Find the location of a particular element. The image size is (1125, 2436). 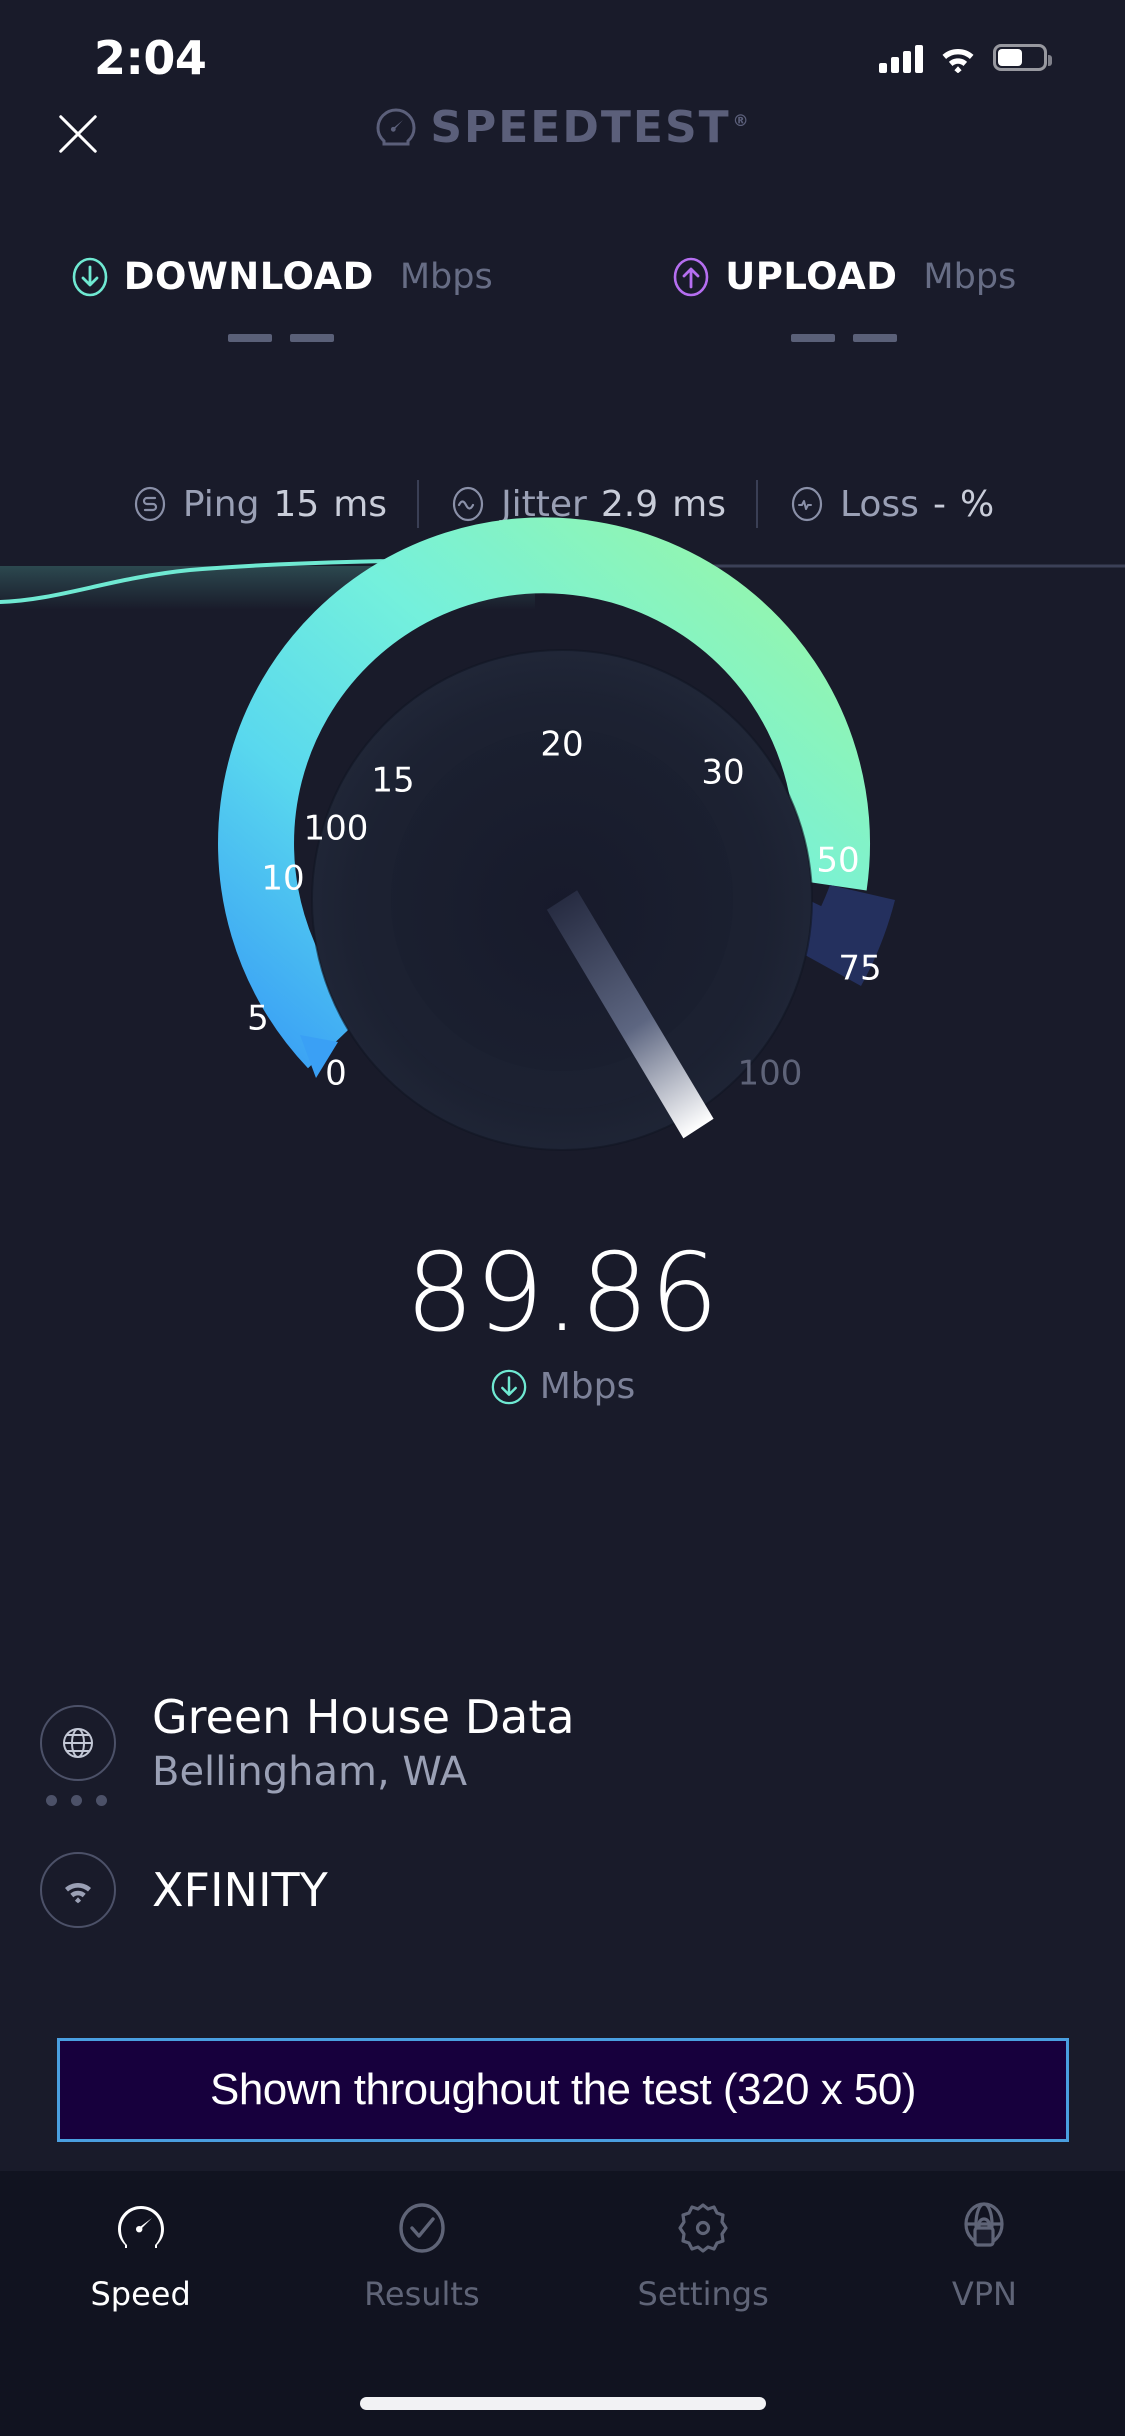

download-metric: DOWNLOAD Mbps is located at coordinates (281, 298).